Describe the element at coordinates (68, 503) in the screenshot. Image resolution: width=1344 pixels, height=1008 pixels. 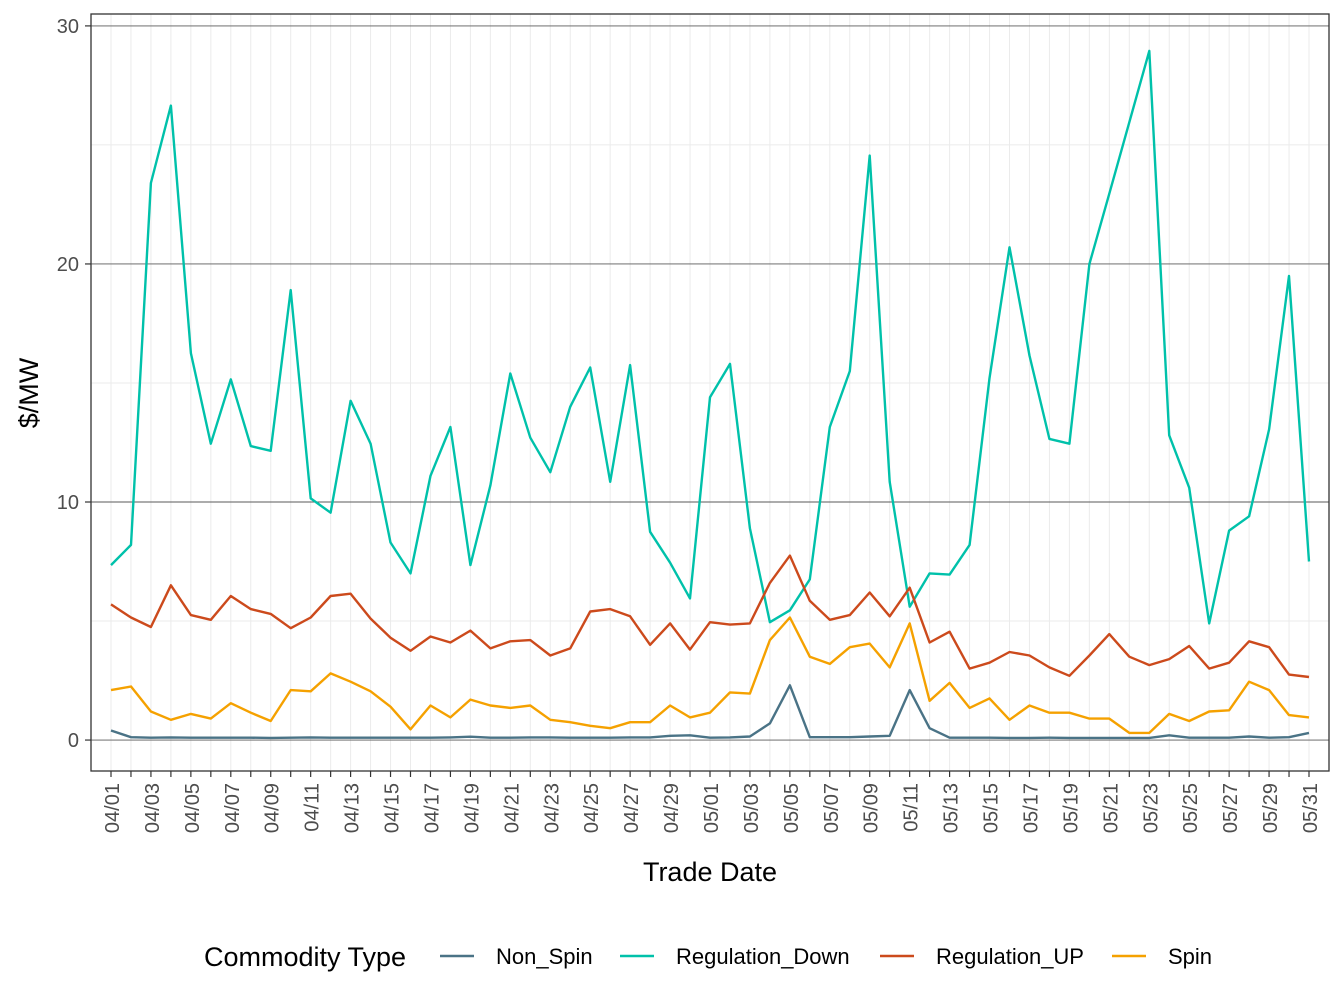
I see `y-tick-label: 10` at that location.